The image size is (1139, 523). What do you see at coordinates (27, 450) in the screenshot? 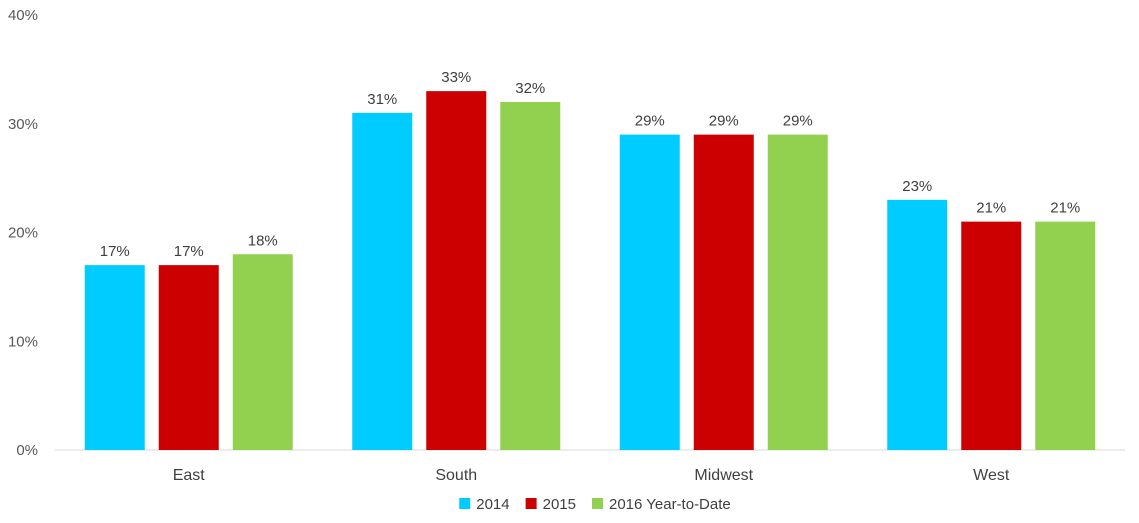
I see `y-tick-label: 0%` at bounding box center [27, 450].